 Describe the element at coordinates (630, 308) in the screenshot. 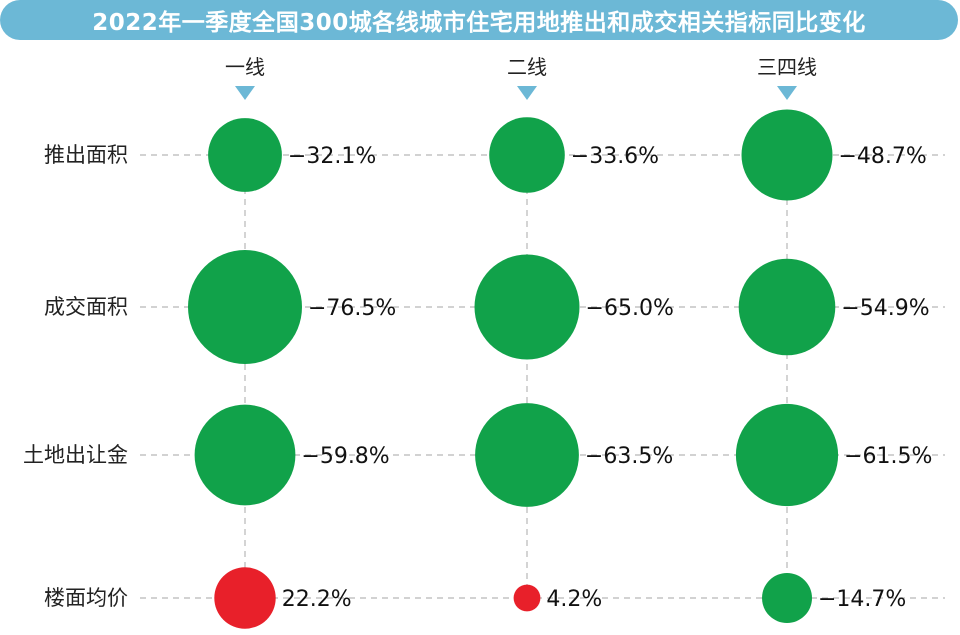

I see `bubble-value-label: −65.0%` at that location.